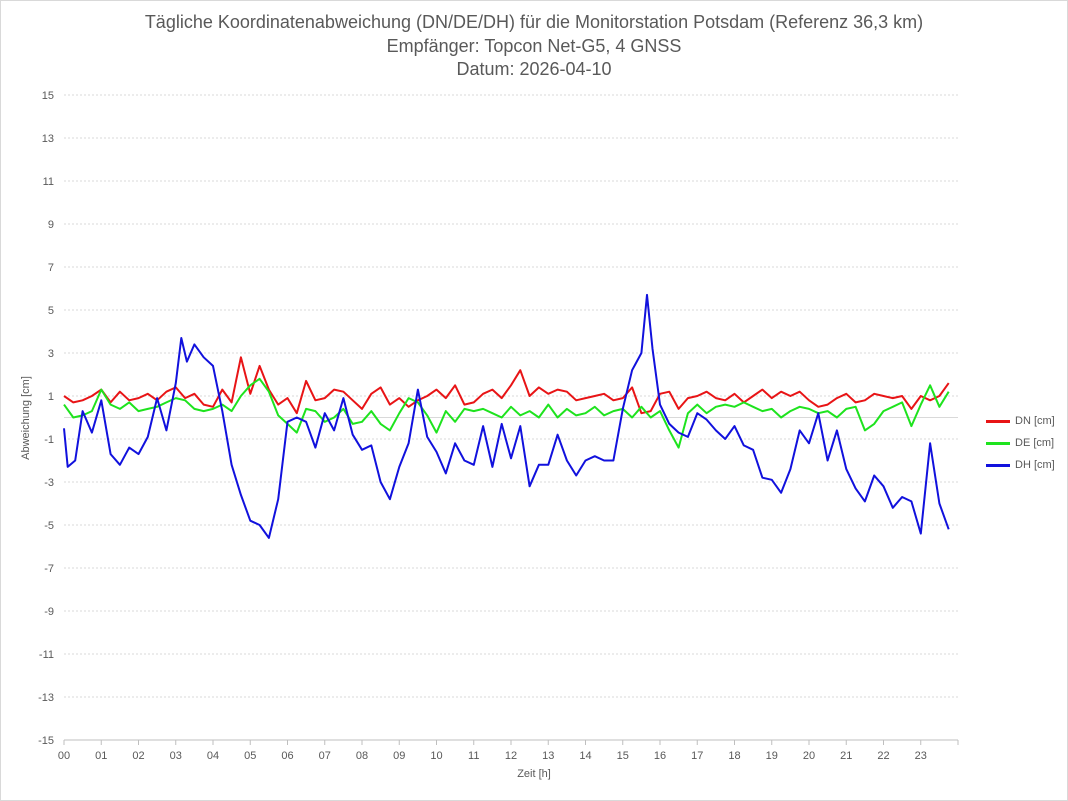 The image size is (1068, 801). What do you see at coordinates (46, 655) in the screenshot?
I see `y-tick-label: -11` at bounding box center [46, 655].